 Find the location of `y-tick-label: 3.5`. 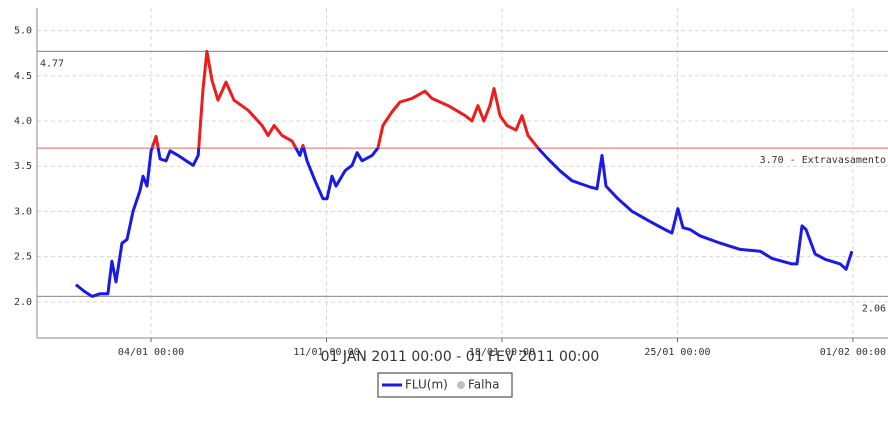

y-tick-label: 3.5 is located at coordinates (23, 166).